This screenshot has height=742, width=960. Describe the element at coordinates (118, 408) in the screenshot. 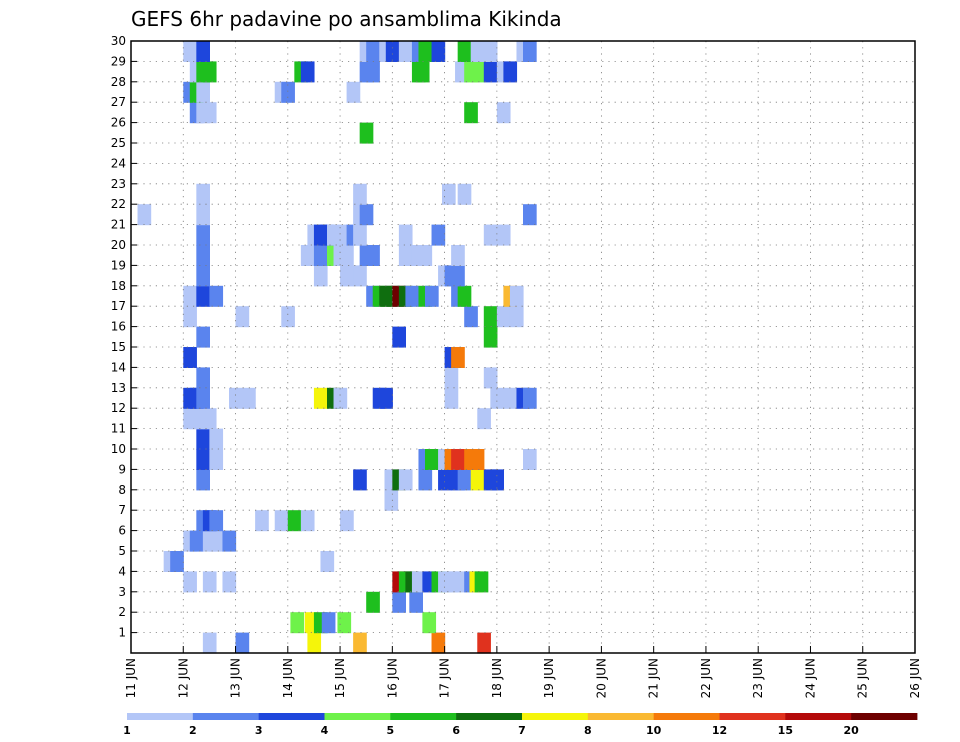

I see `y-tick-label: 12` at that location.